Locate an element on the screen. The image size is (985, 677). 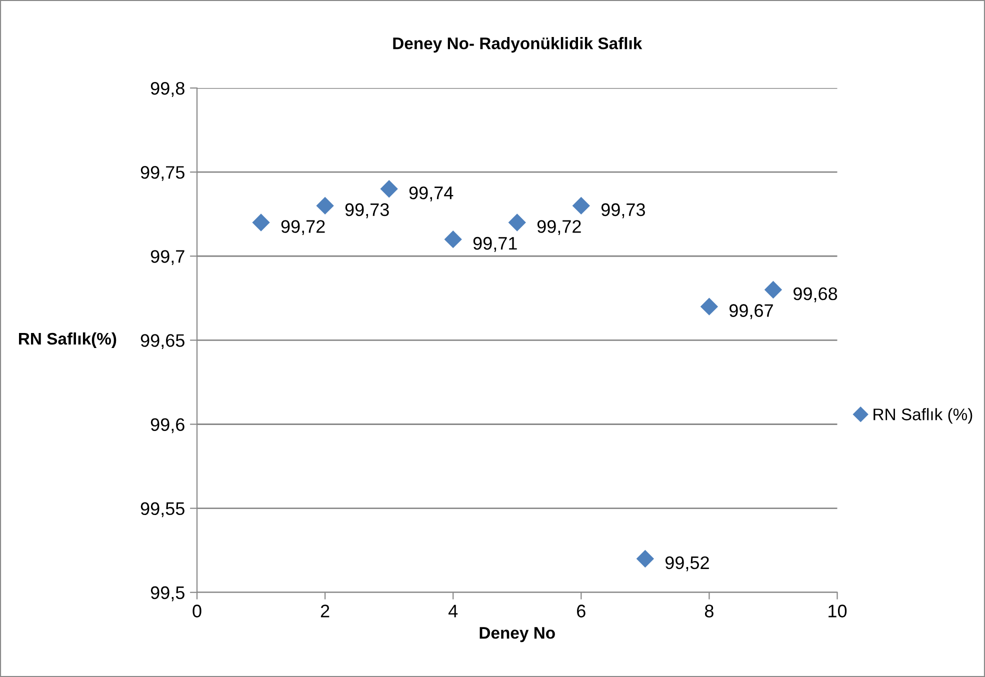
x-tick-label: 4 is located at coordinates (453, 611).